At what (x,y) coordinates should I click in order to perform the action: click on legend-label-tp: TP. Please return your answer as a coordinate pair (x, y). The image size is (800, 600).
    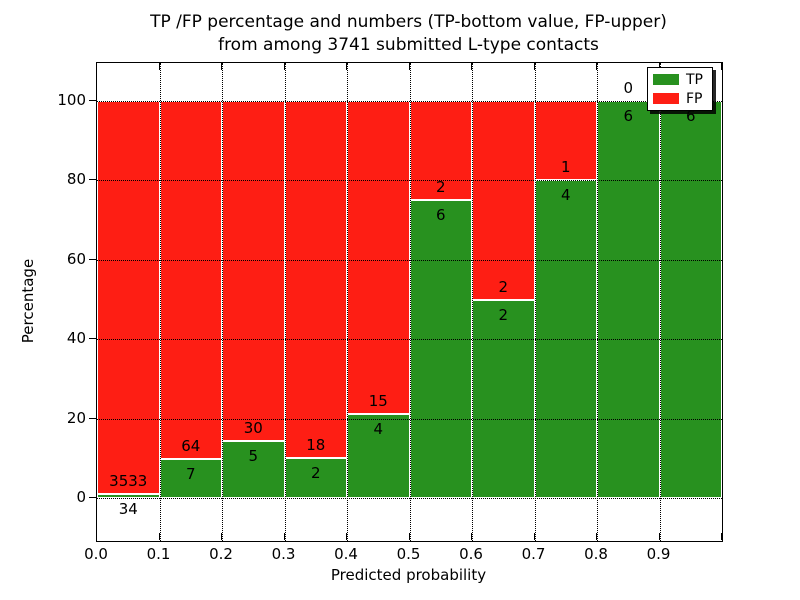
    Looking at the image, I should click on (694, 79).